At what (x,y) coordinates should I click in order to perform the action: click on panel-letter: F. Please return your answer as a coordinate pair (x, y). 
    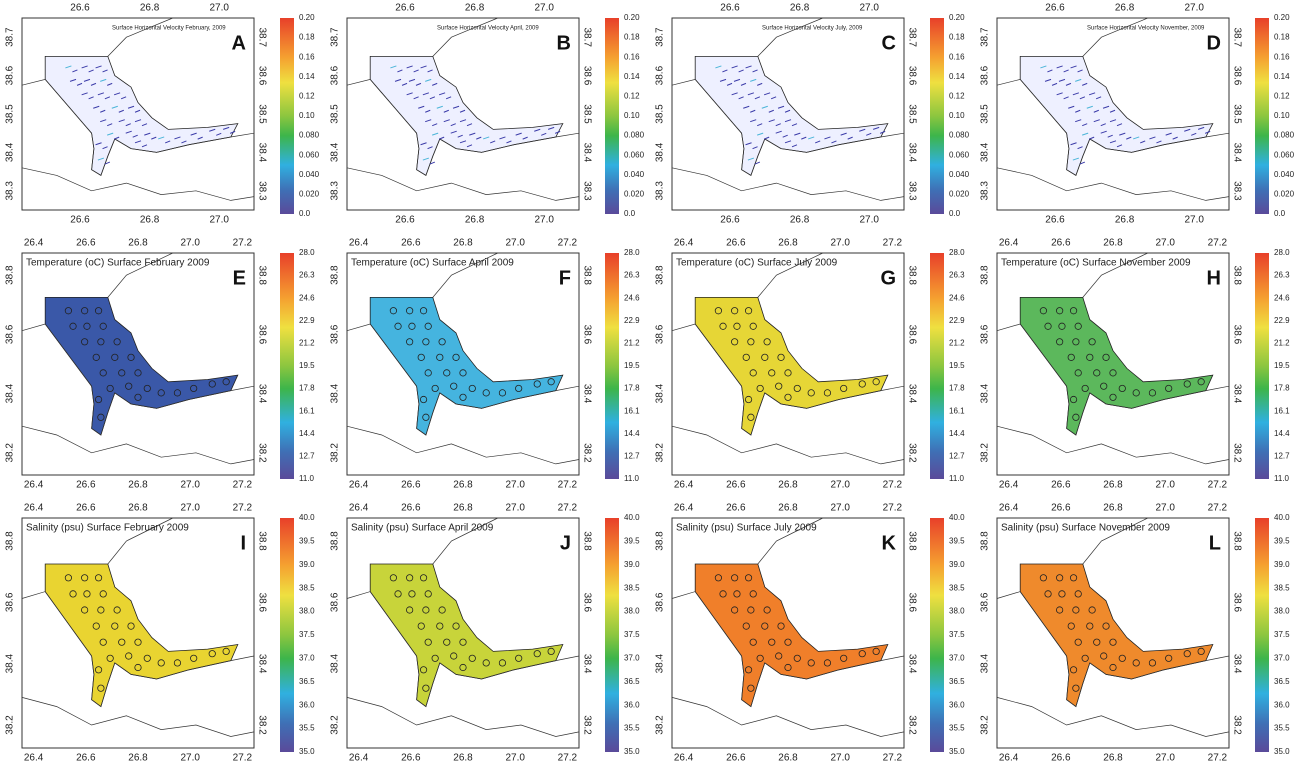
    Looking at the image, I should click on (565, 278).